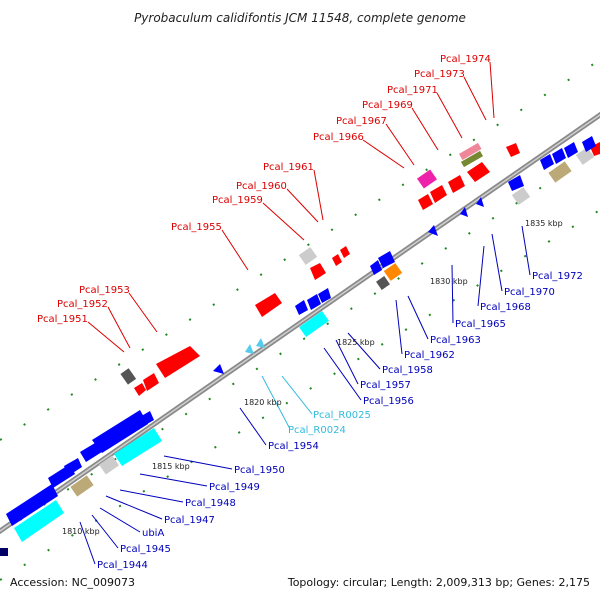  I want to click on scale-label-1820: 1820 kbp, so click(263, 402).